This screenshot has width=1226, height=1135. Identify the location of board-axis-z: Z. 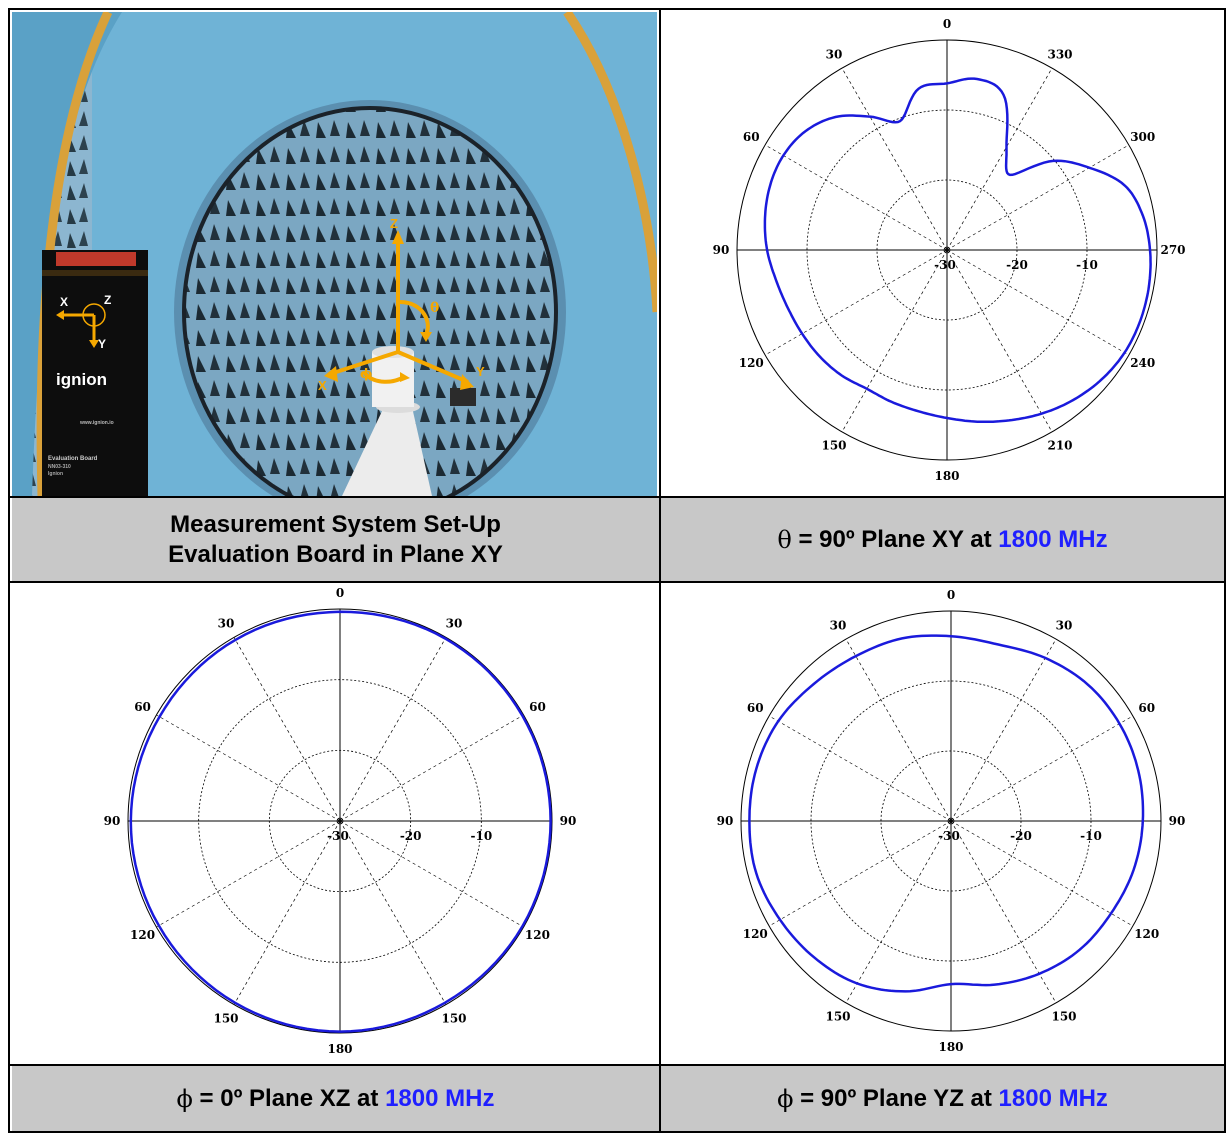
(107, 300).